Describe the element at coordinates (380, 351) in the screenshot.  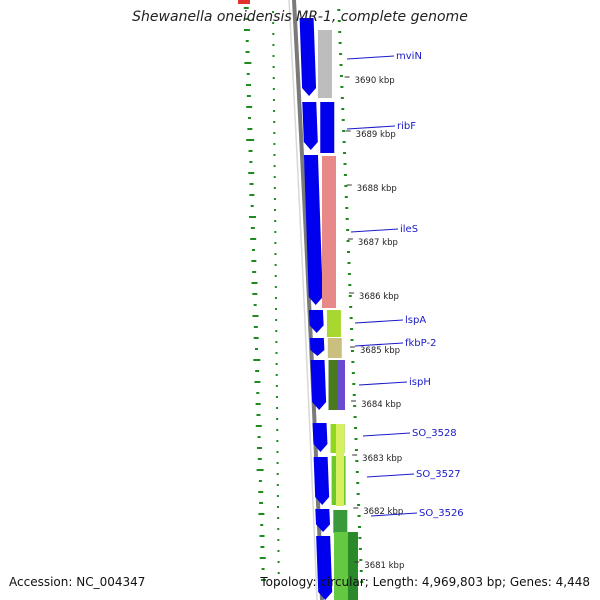
I see `ruler-label: 3685 kbp` at that location.